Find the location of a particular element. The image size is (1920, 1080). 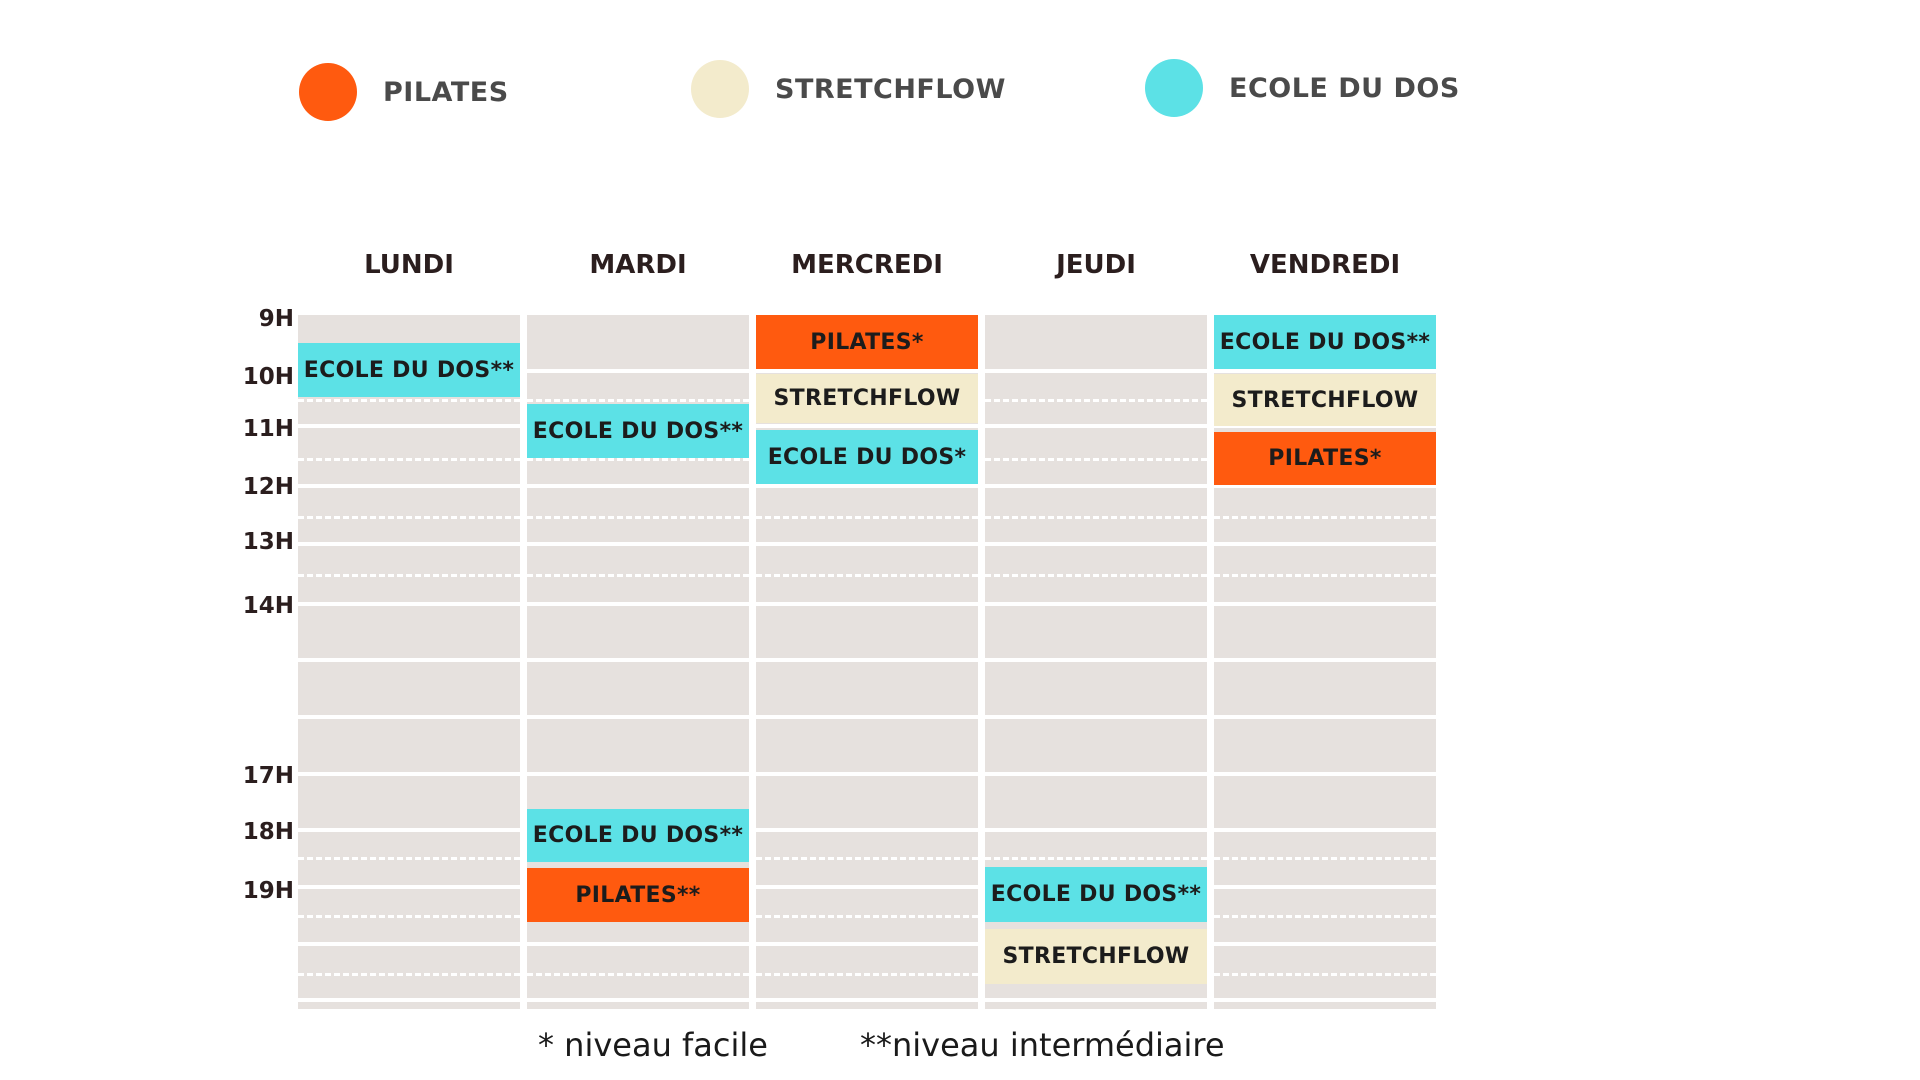

event-vendredi-ecole-du-dos: ECOLE DU DOS** is located at coordinates (1325, 342).